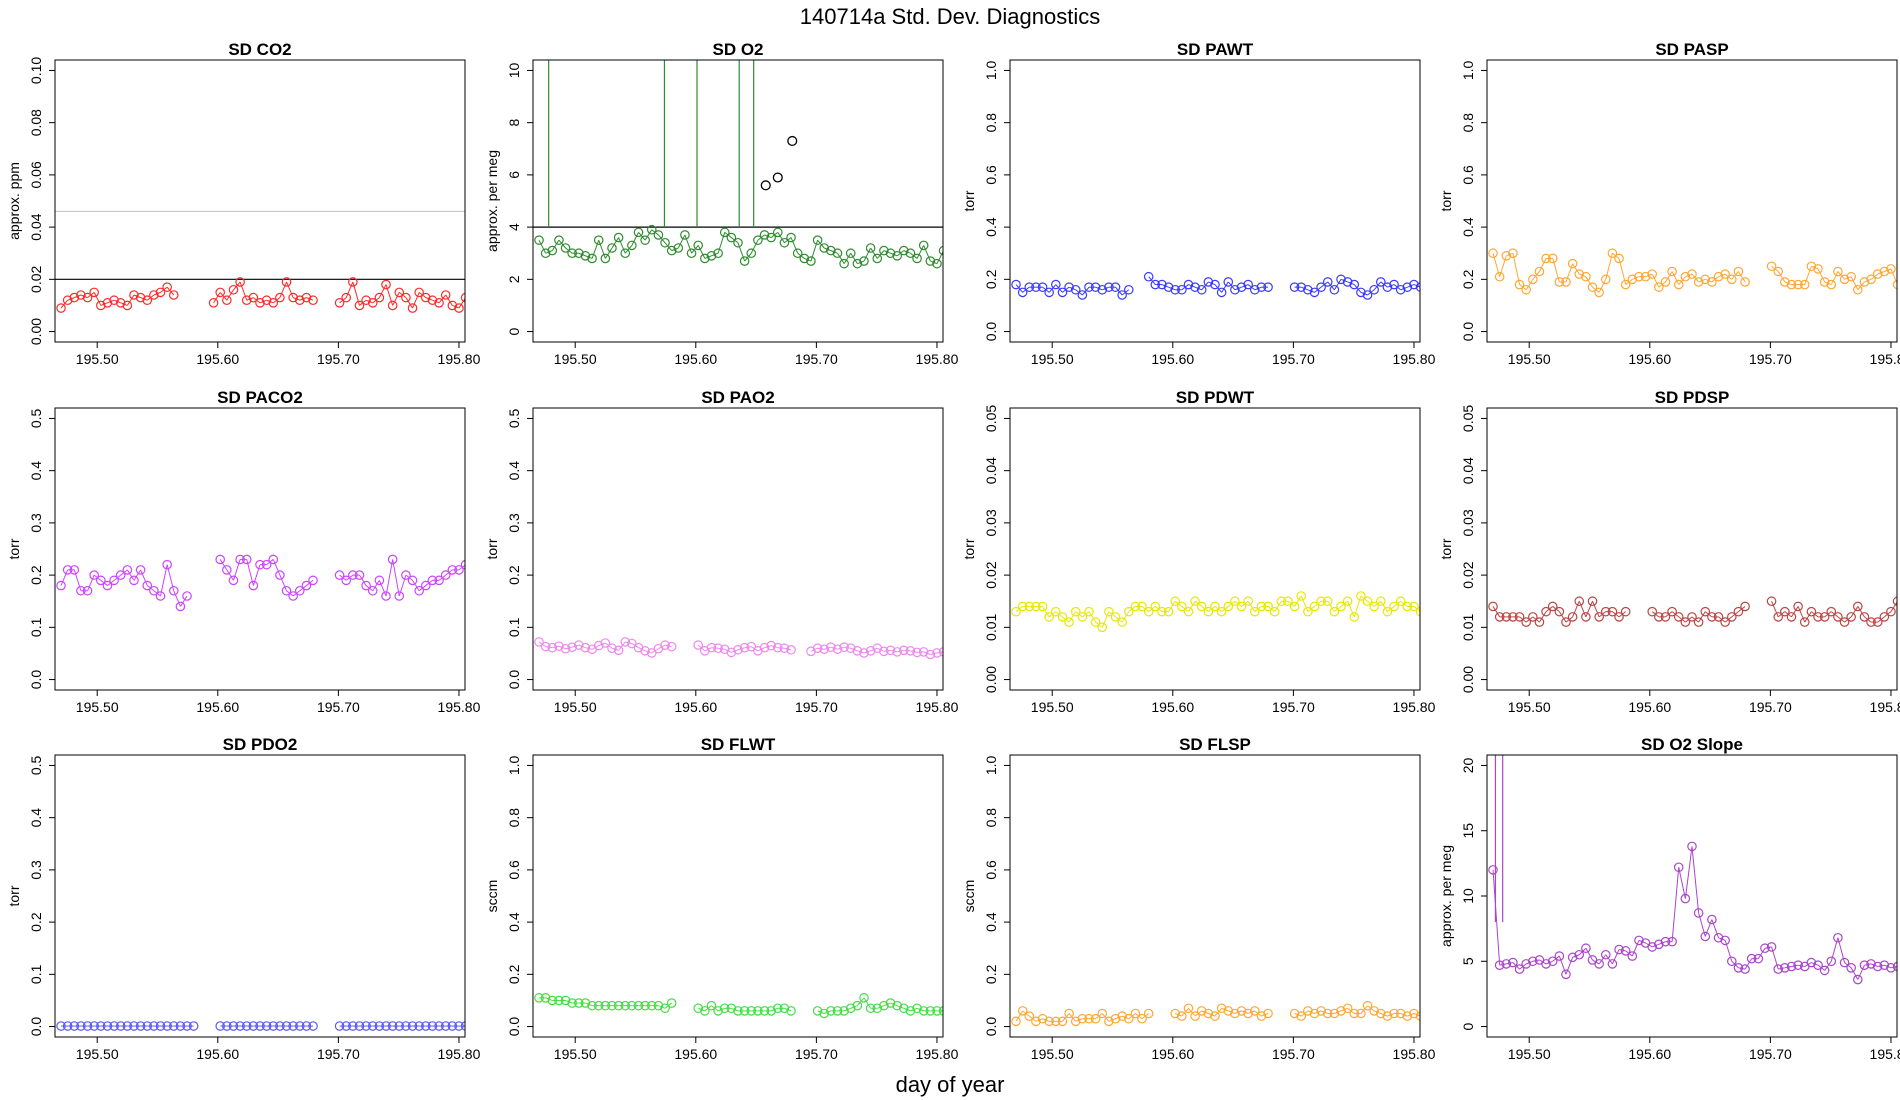  Describe the element at coordinates (1692, 870) in the screenshot. I see `plot-area` at that location.